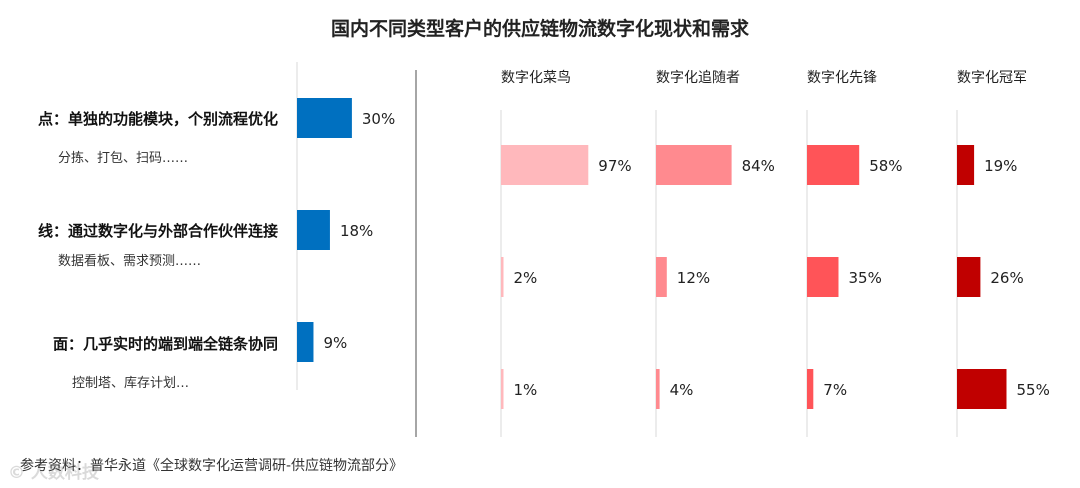 This screenshot has height=488, width=1080. Describe the element at coordinates (526, 278) in the screenshot. I see `segment-value-label-0-1: 2%` at that location.